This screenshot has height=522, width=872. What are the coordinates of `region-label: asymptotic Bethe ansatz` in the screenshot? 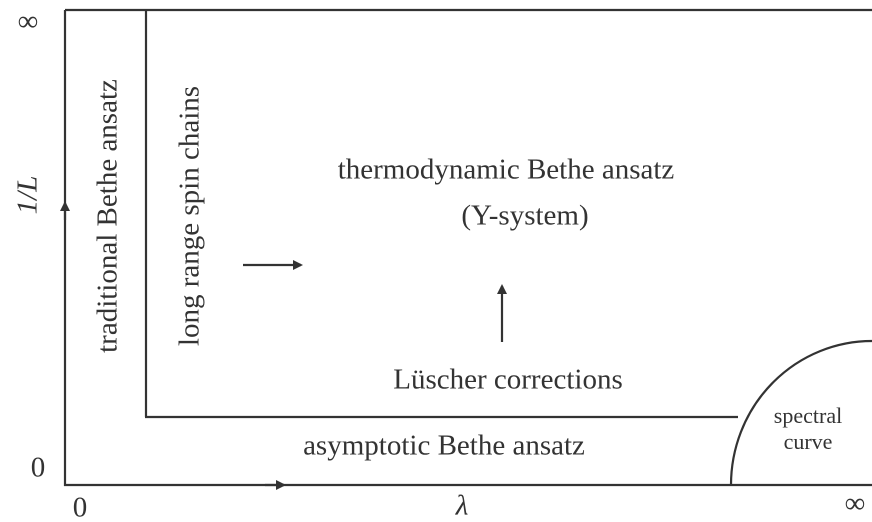 It's located at (444, 446).